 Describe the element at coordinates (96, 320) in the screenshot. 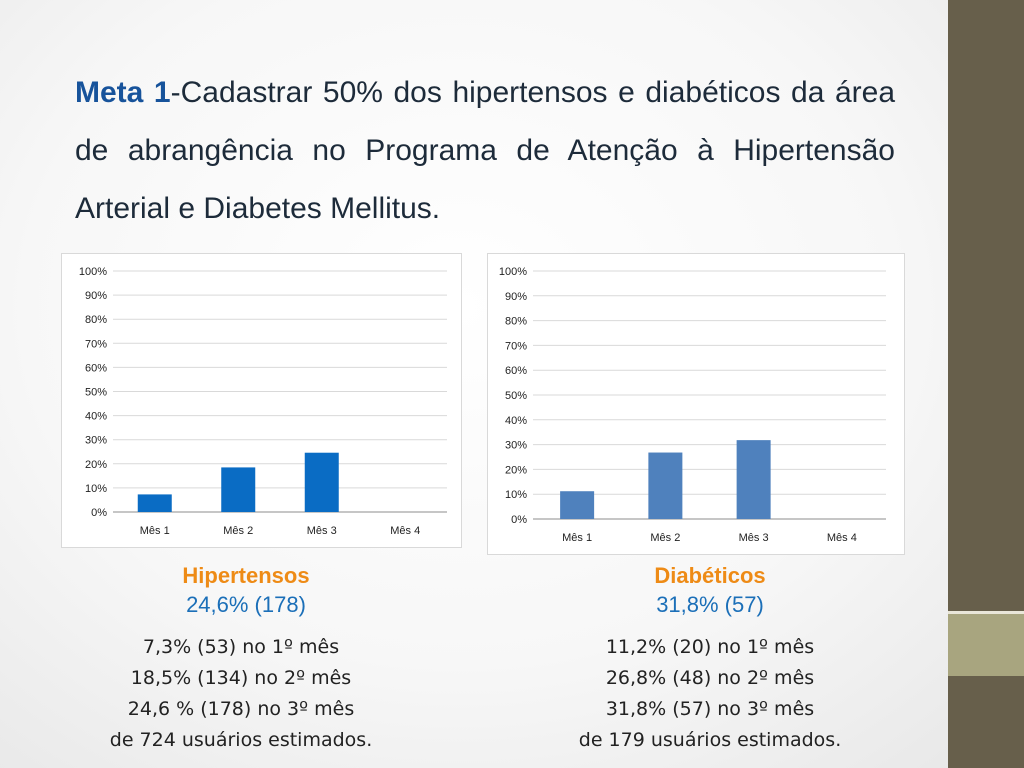

I see `hipertensos-ytick-label: 80%` at that location.